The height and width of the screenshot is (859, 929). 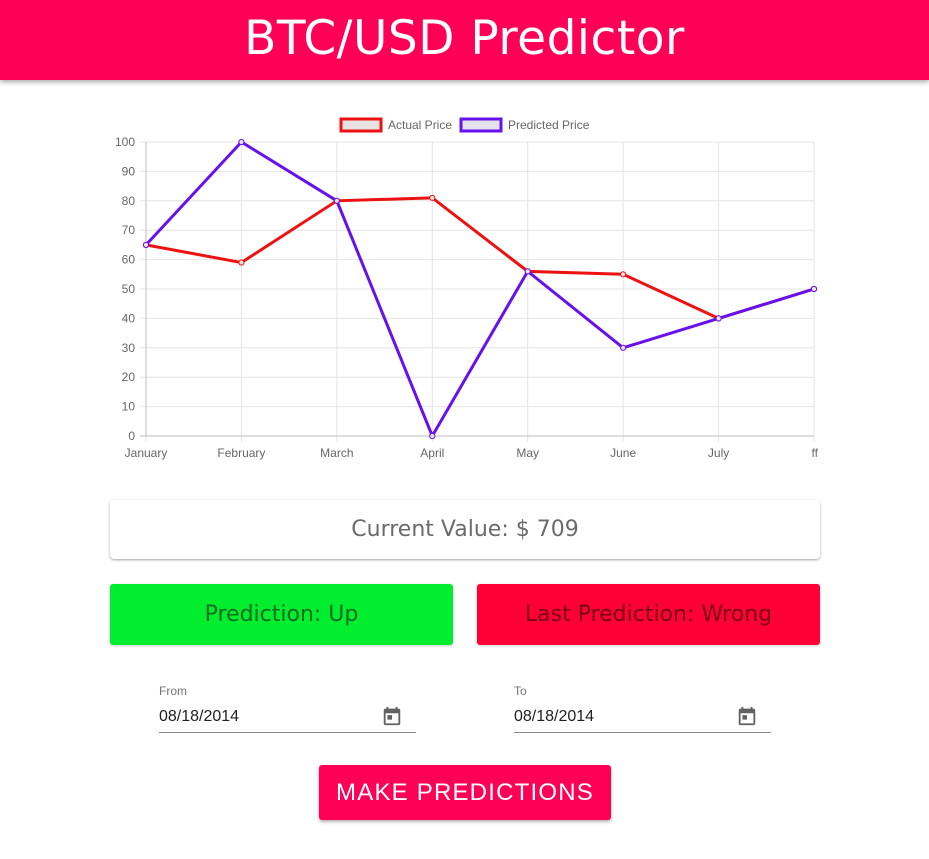 What do you see at coordinates (520, 691) in the screenshot?
I see `to-date-label: To` at bounding box center [520, 691].